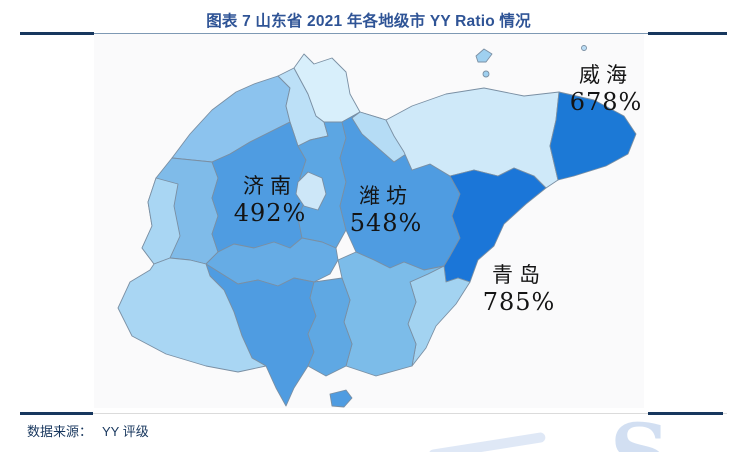 The height and width of the screenshot is (452, 737). Describe the element at coordinates (60, 431) in the screenshot. I see `data-source-label: 数据来源：` at that location.